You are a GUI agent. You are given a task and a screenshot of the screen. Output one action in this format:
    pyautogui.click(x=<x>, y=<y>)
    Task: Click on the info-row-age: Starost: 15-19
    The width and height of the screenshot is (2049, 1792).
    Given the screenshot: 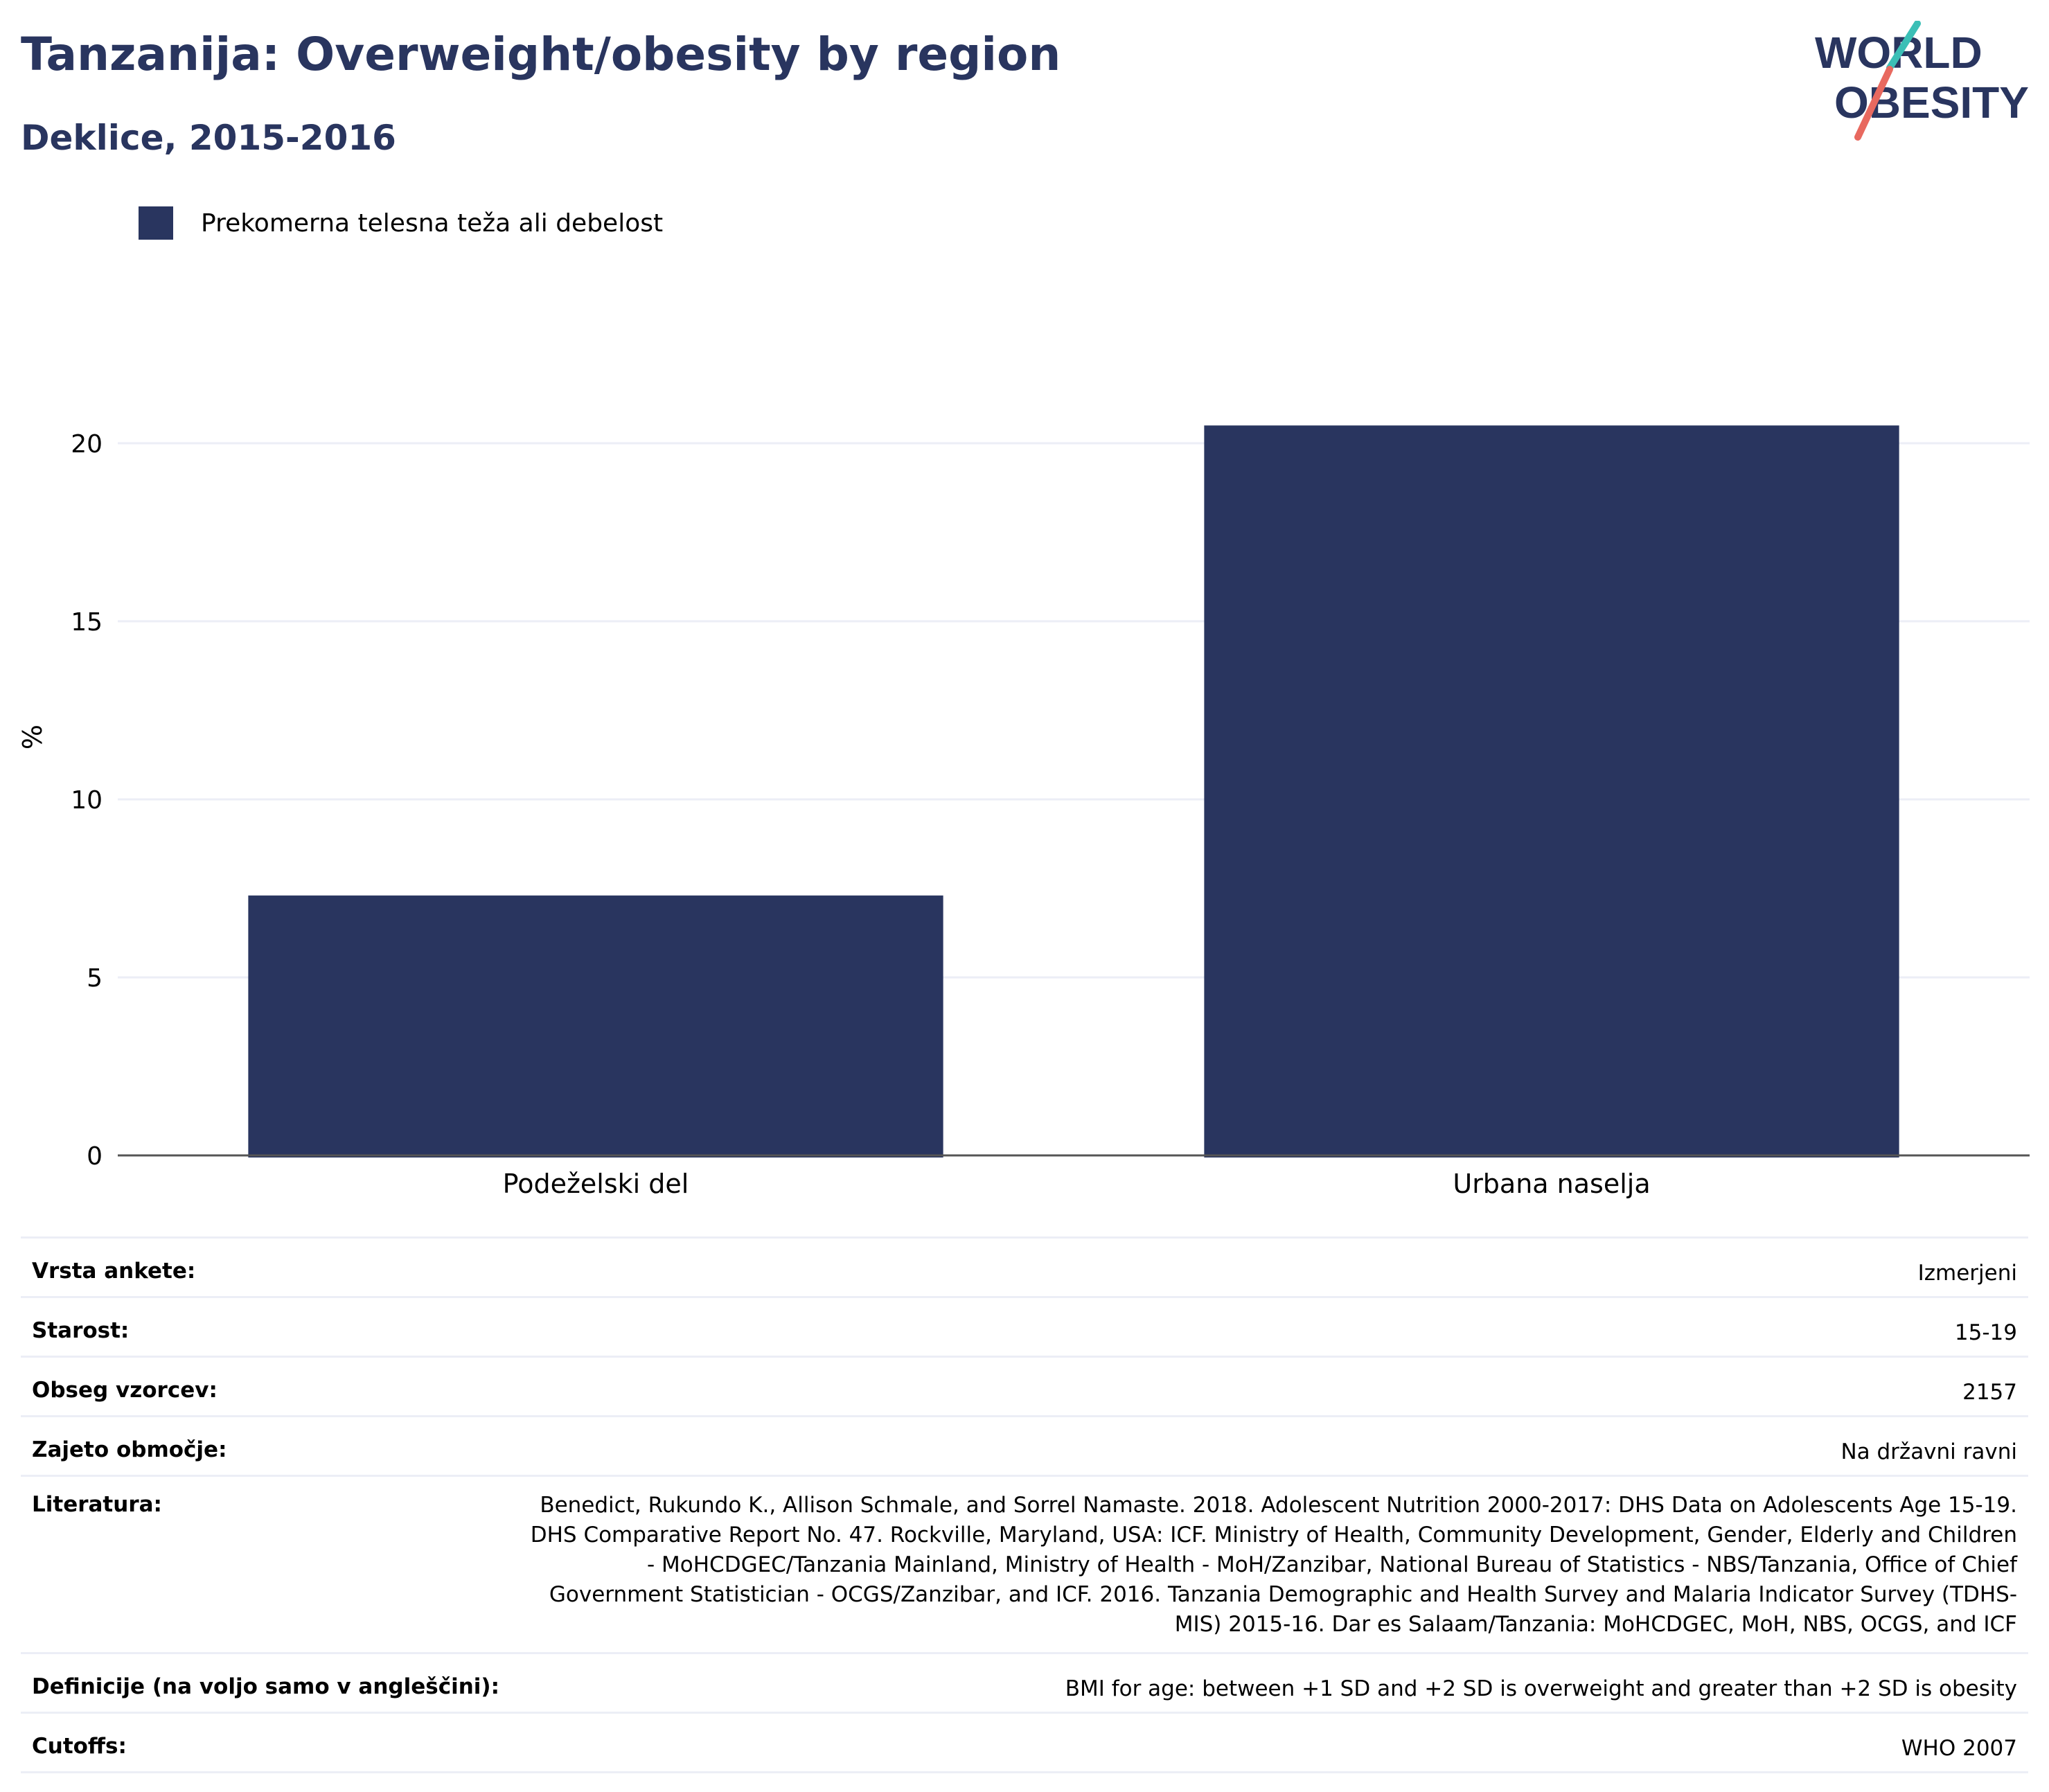 What is the action you would take?
    pyautogui.click(x=1024, y=1326)
    